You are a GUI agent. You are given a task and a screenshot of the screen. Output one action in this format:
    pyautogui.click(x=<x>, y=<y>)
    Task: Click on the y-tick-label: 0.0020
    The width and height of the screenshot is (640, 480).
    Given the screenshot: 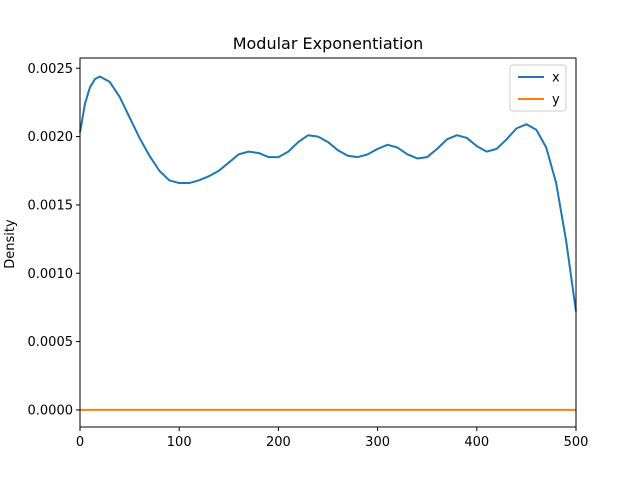 What is the action you would take?
    pyautogui.click(x=51, y=137)
    